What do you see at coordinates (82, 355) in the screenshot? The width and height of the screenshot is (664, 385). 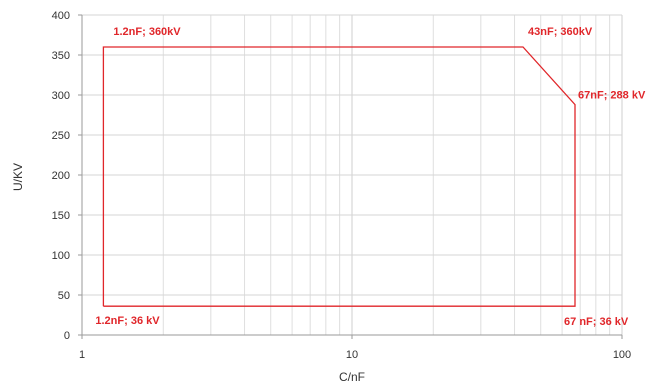 I see `x-tick-label: 1` at bounding box center [82, 355].